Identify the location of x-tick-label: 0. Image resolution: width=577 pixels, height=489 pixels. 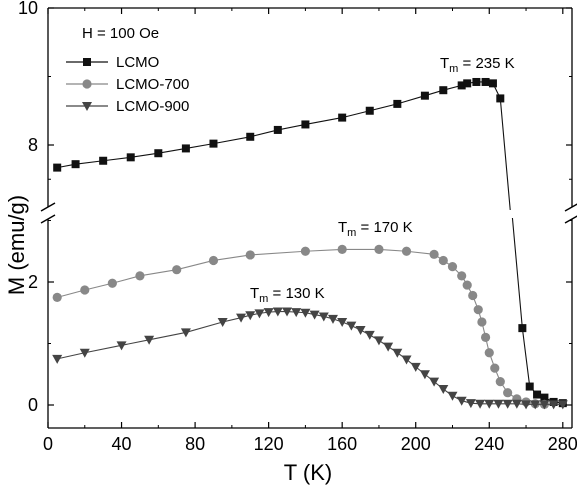
(48, 444).